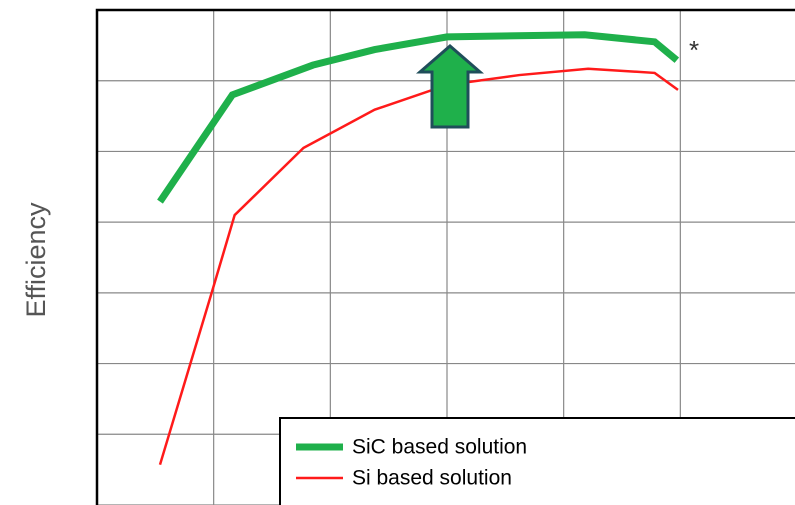 The height and width of the screenshot is (505, 795). What do you see at coordinates (439, 447) in the screenshot?
I see `legend-label: SiC based solution` at bounding box center [439, 447].